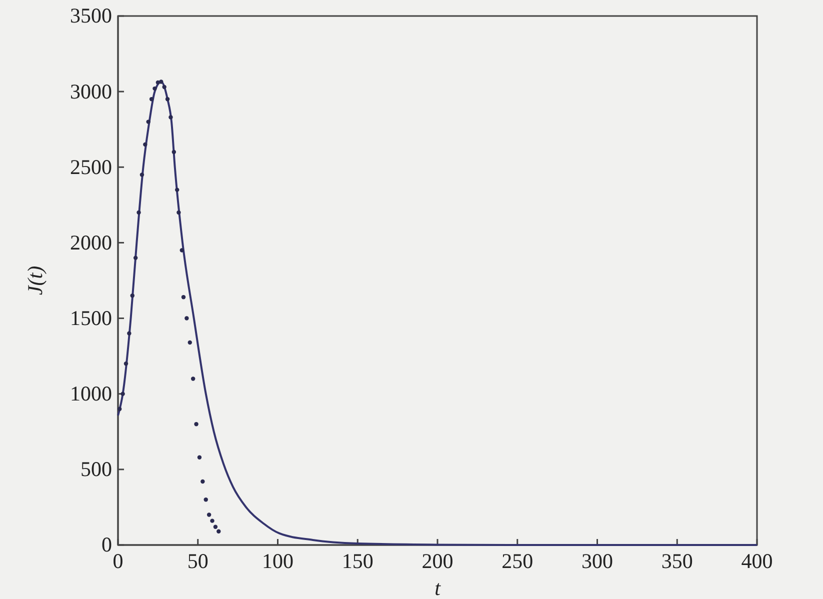  What do you see at coordinates (757, 560) in the screenshot?
I see `x-tick-label: 400` at bounding box center [757, 560].